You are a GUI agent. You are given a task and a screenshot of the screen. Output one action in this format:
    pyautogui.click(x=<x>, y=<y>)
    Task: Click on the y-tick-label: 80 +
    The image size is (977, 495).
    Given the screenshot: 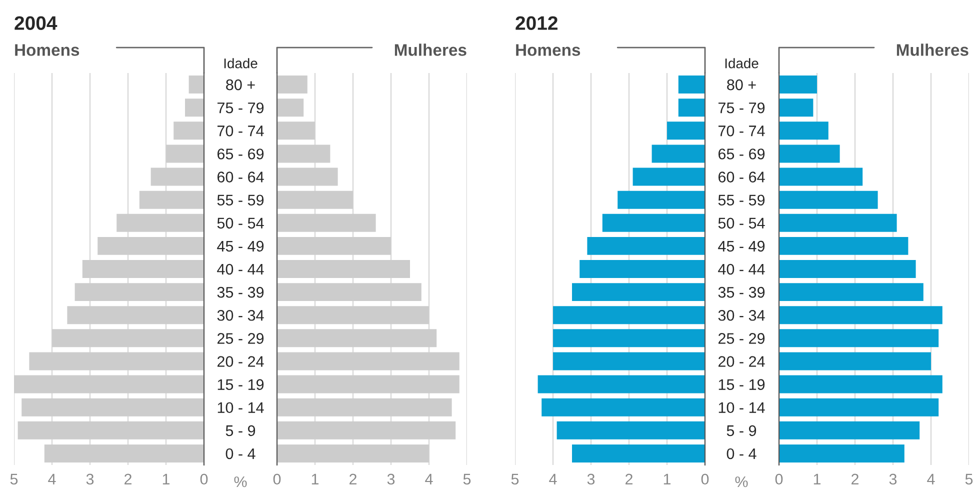 What is the action you would take?
    pyautogui.click(x=741, y=84)
    